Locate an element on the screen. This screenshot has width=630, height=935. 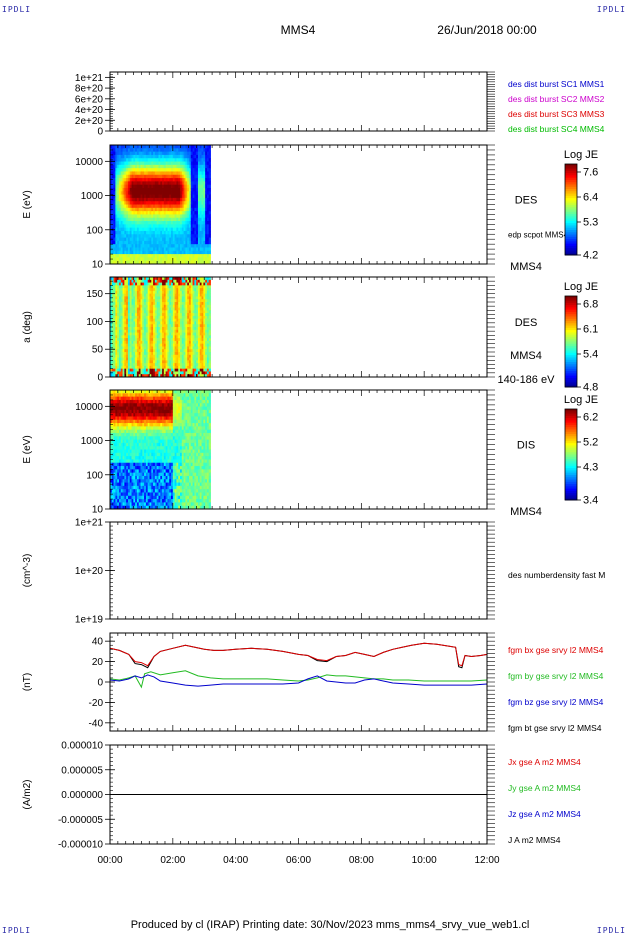
panel-bottom-label: 140-186 eV is located at coordinates (527, 380).